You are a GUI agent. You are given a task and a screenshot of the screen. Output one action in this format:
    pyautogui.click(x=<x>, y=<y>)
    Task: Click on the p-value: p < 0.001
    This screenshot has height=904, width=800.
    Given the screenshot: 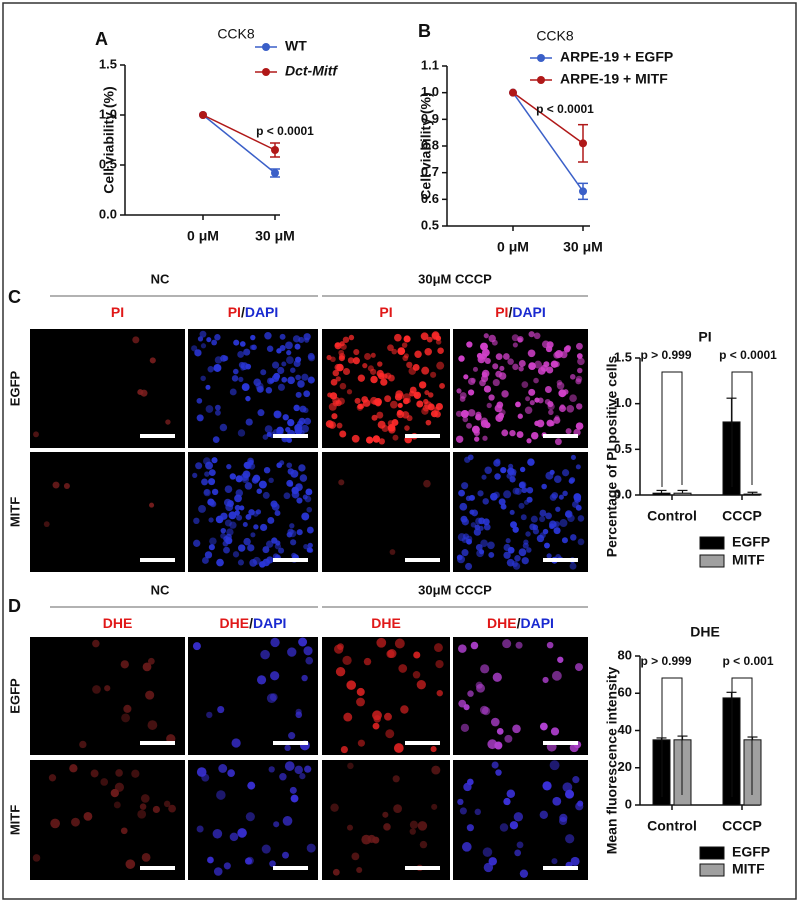 What is the action you would take?
    pyautogui.click(x=747, y=661)
    